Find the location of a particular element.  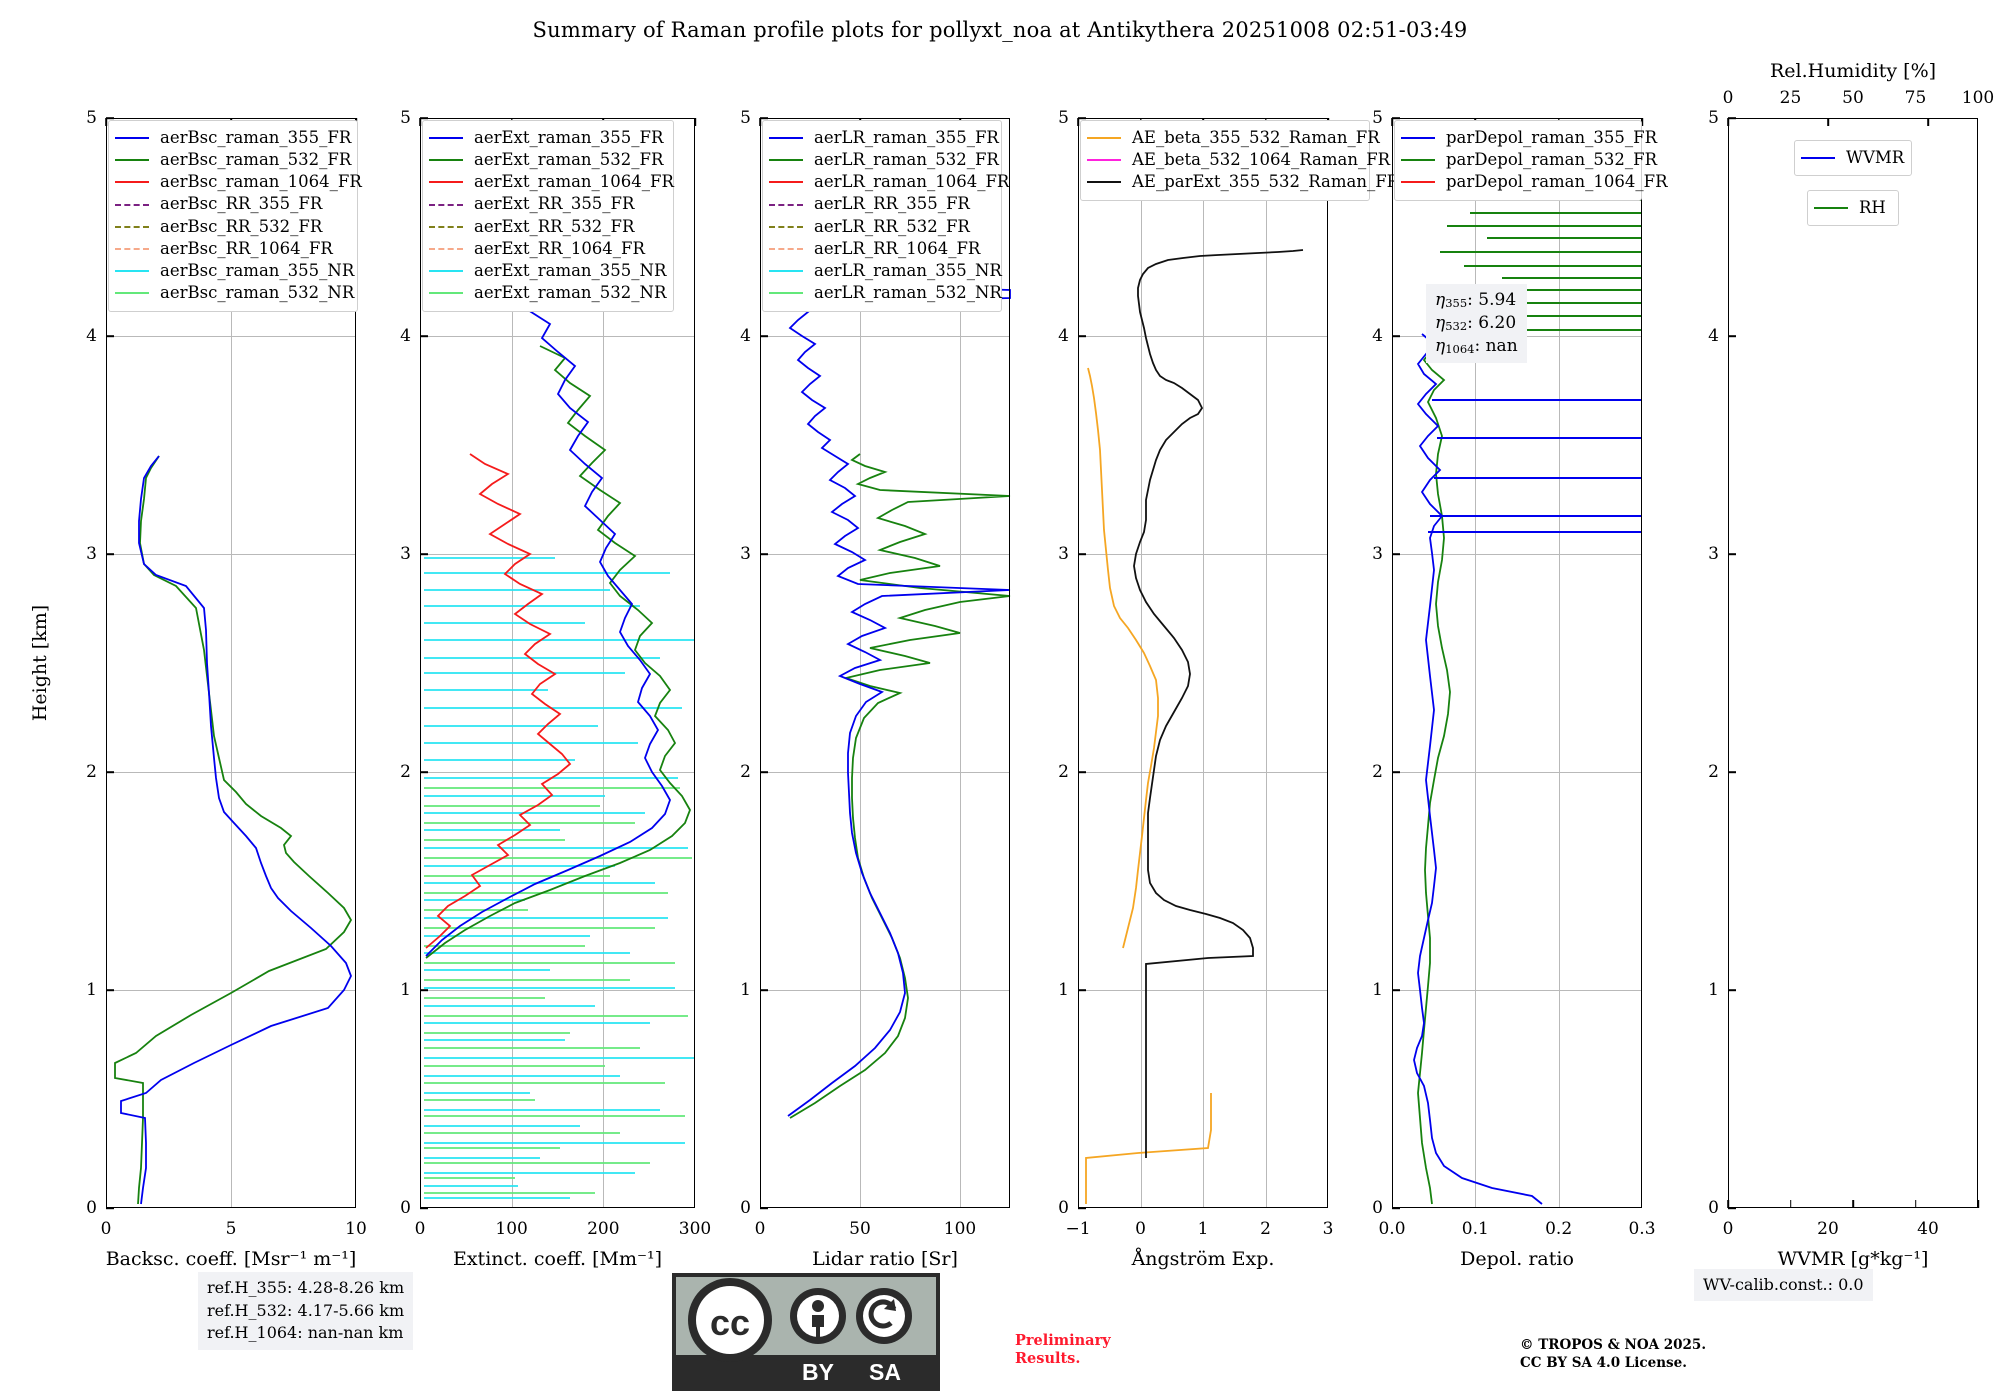

legend-rh: RH is located at coordinates (1853, 208).